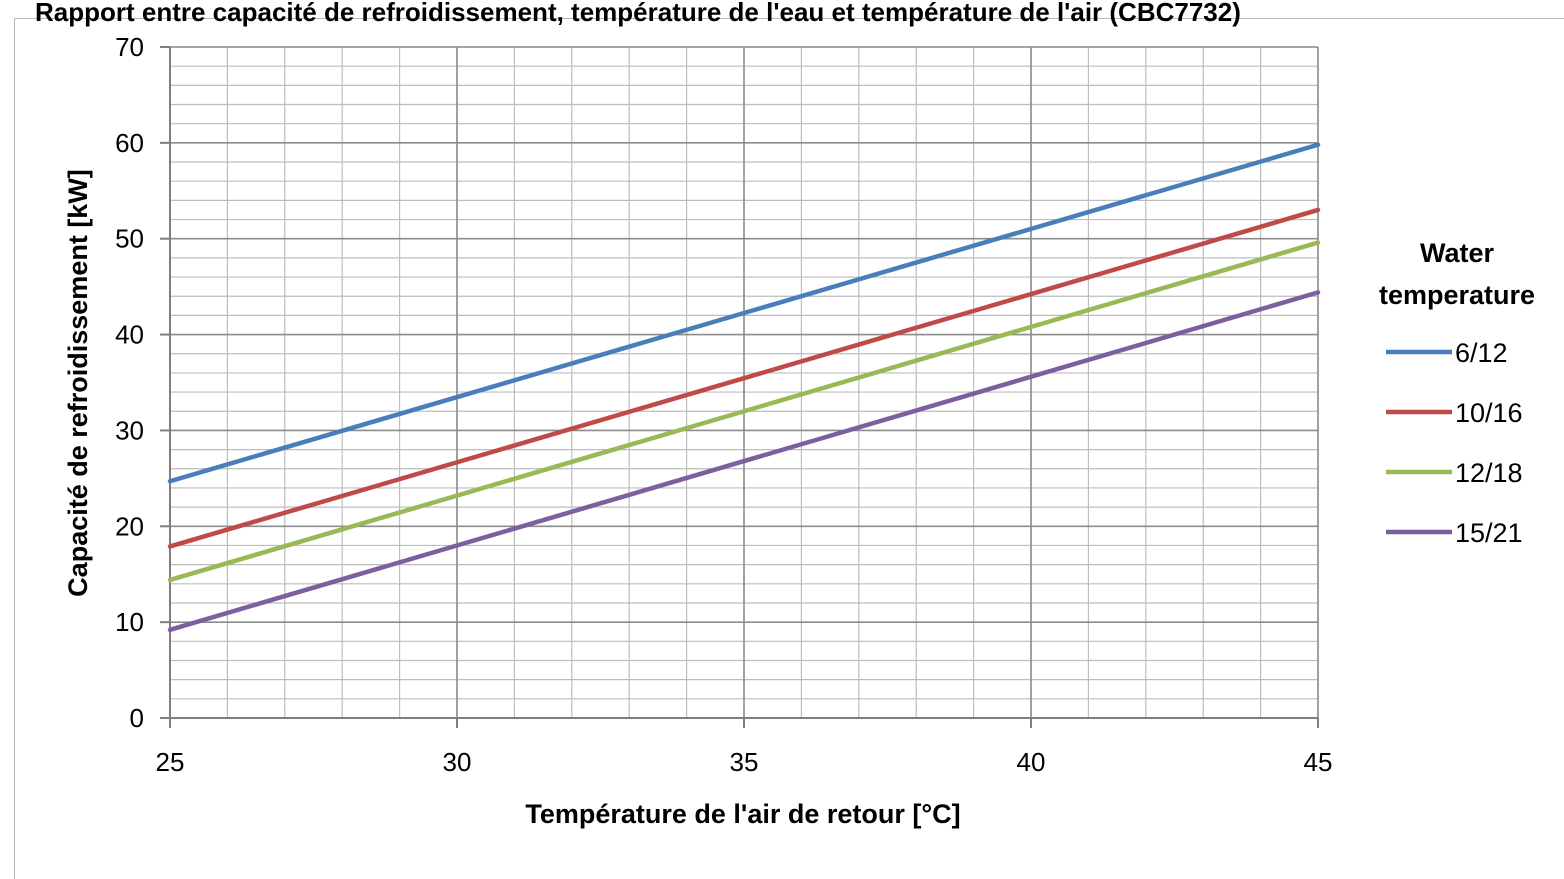  I want to click on legend: Water temperature 6/12 10/16 12/18 15/21, so click(1457, 393).